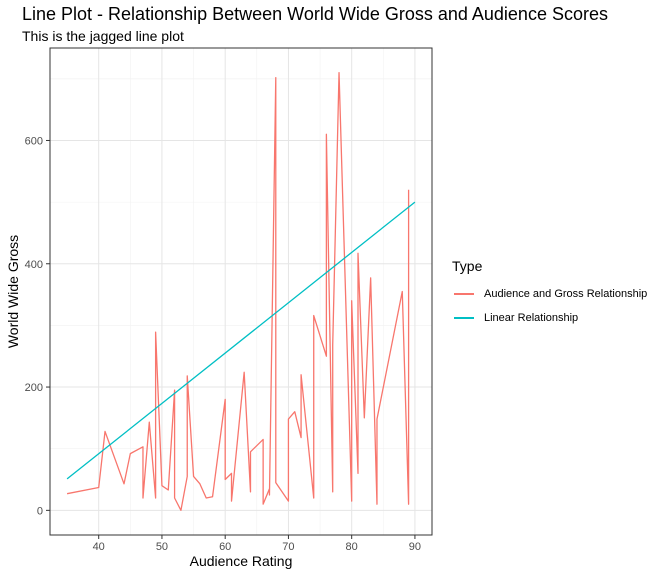  What do you see at coordinates (225, 547) in the screenshot?
I see `x-tick-label: 60` at bounding box center [225, 547].